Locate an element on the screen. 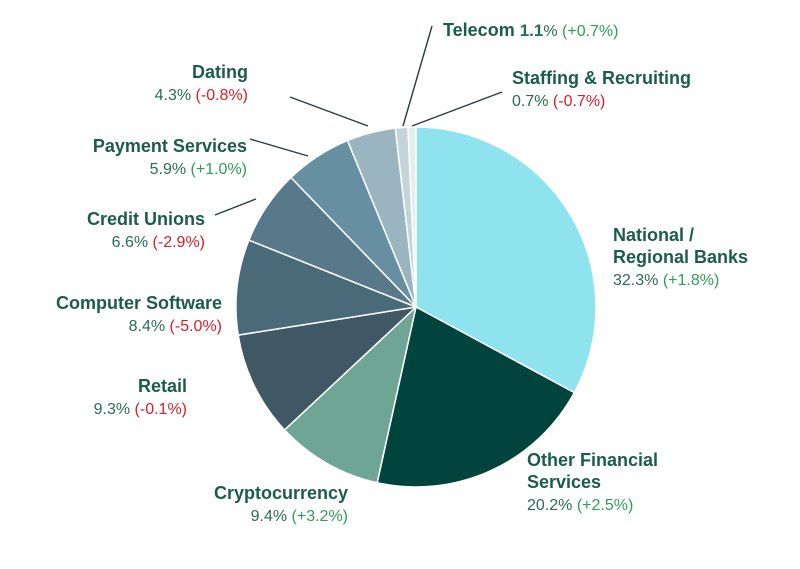 Image resolution: width=800 pixels, height=569 pixels. slice-label-national-regional-banks: National /Regional Banks 32.3% (+1.8%) is located at coordinates (680, 257).